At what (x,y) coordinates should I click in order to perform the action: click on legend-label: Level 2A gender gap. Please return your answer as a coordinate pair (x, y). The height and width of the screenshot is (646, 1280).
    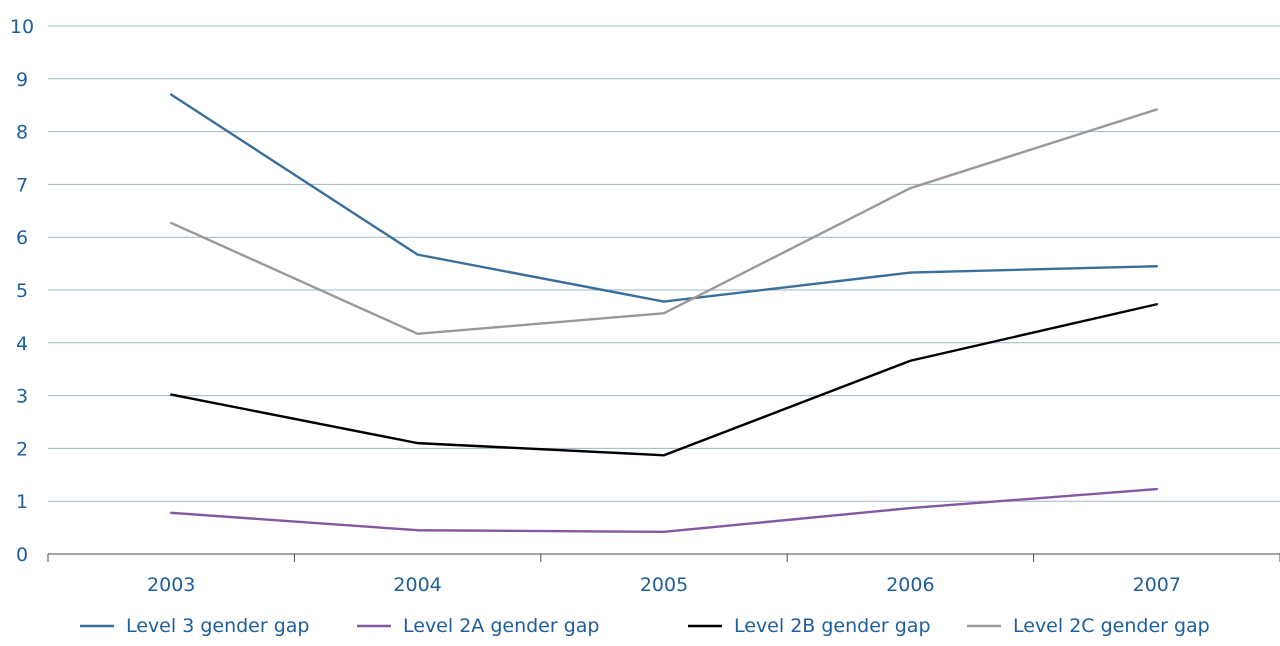
    Looking at the image, I should click on (501, 626).